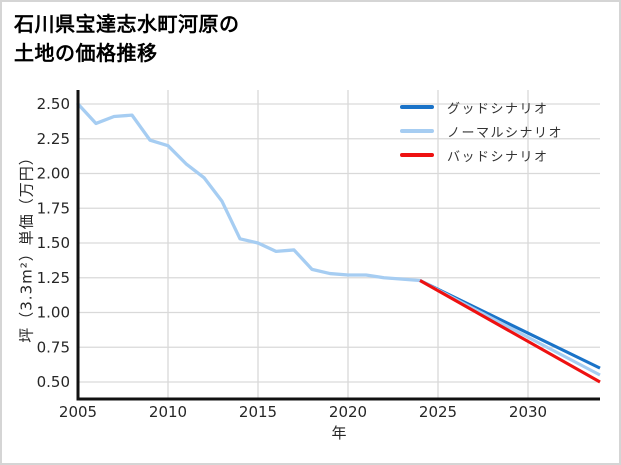 This screenshot has width=621, height=465. I want to click on y-tick-label: 1.00, so click(53, 313).